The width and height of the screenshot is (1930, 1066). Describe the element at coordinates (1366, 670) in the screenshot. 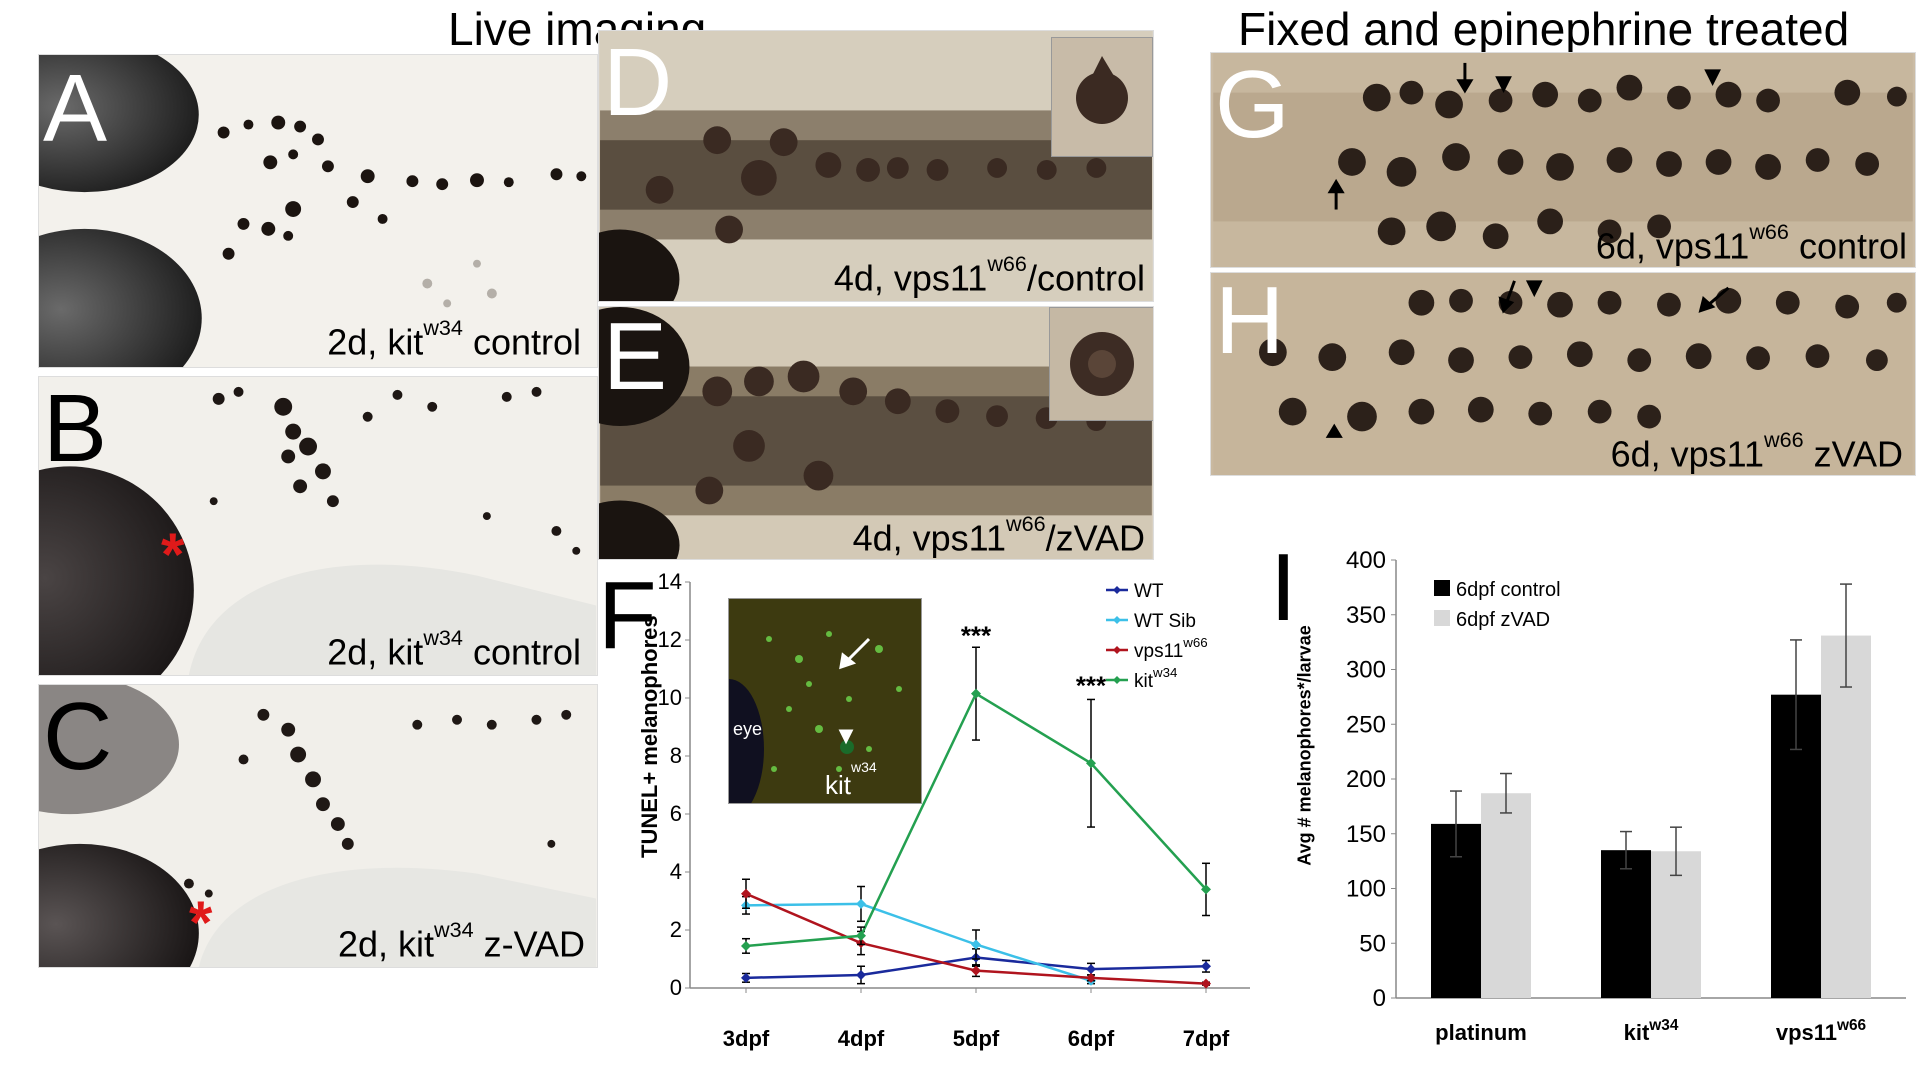

I see `chart-i-ytick: 300` at that location.